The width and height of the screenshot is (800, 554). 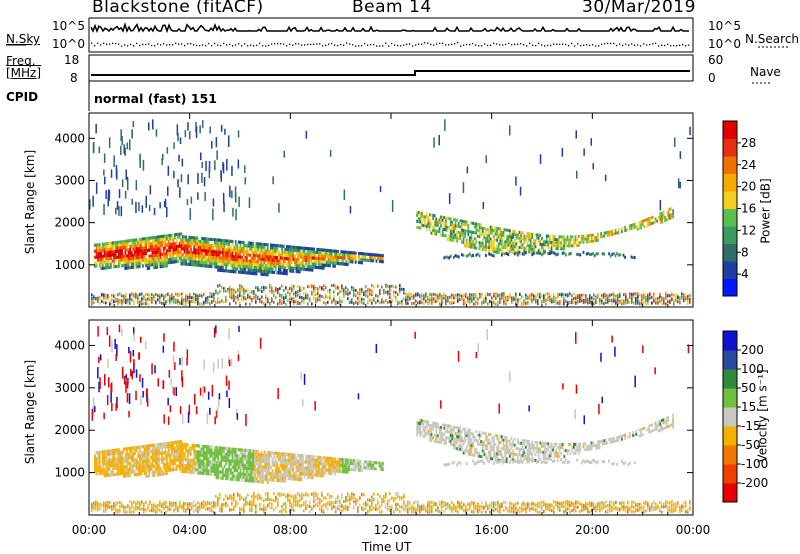 I want to click on x-axis-title: Time UT, so click(x=387, y=547).